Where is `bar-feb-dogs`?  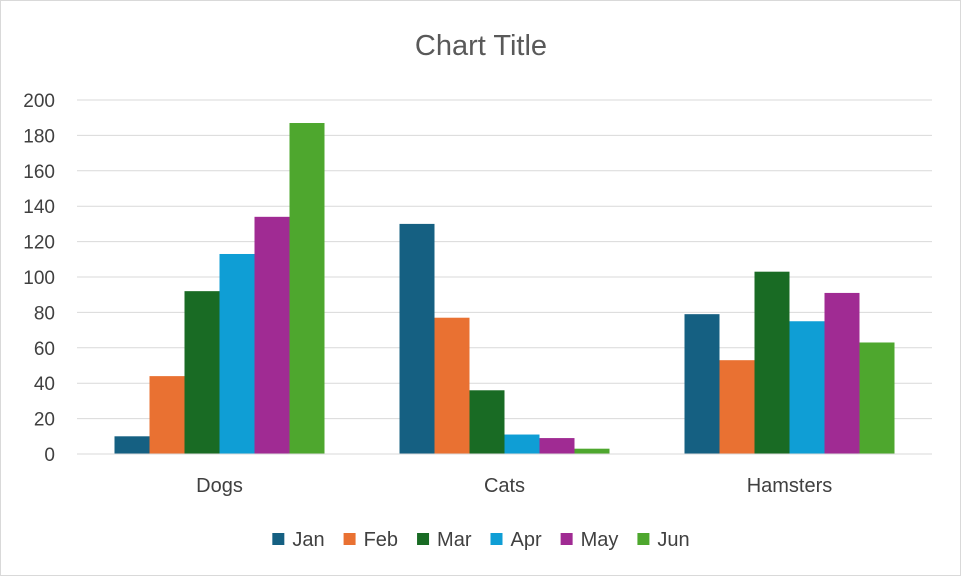 bar-feb-dogs is located at coordinates (167, 415).